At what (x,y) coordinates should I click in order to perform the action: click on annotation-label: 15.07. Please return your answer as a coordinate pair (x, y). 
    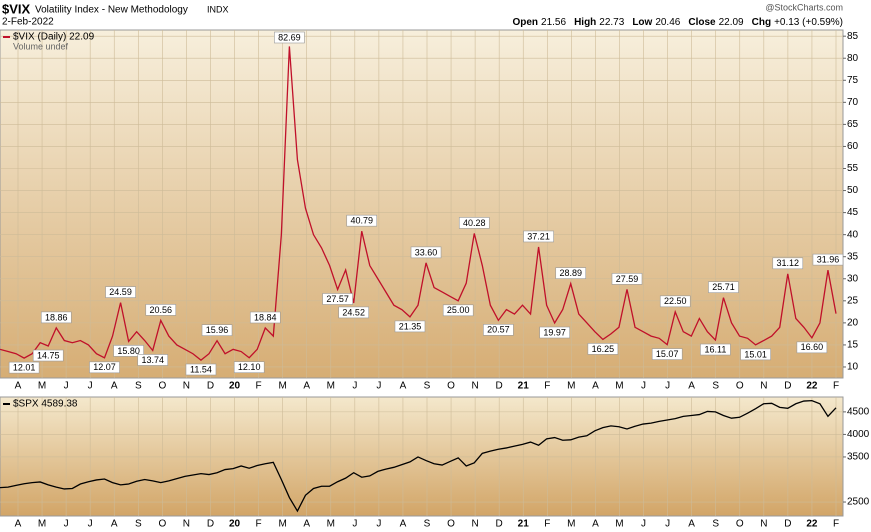
    Looking at the image, I should click on (667, 354).